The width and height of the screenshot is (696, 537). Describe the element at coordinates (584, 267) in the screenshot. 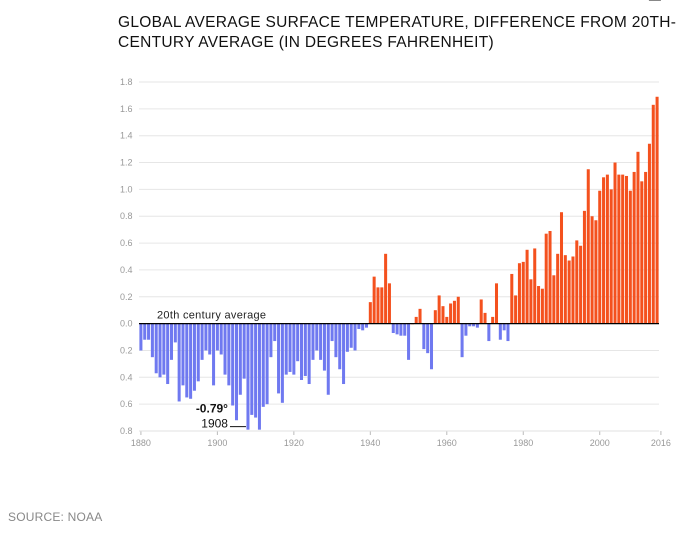

I see `bar-1996` at that location.